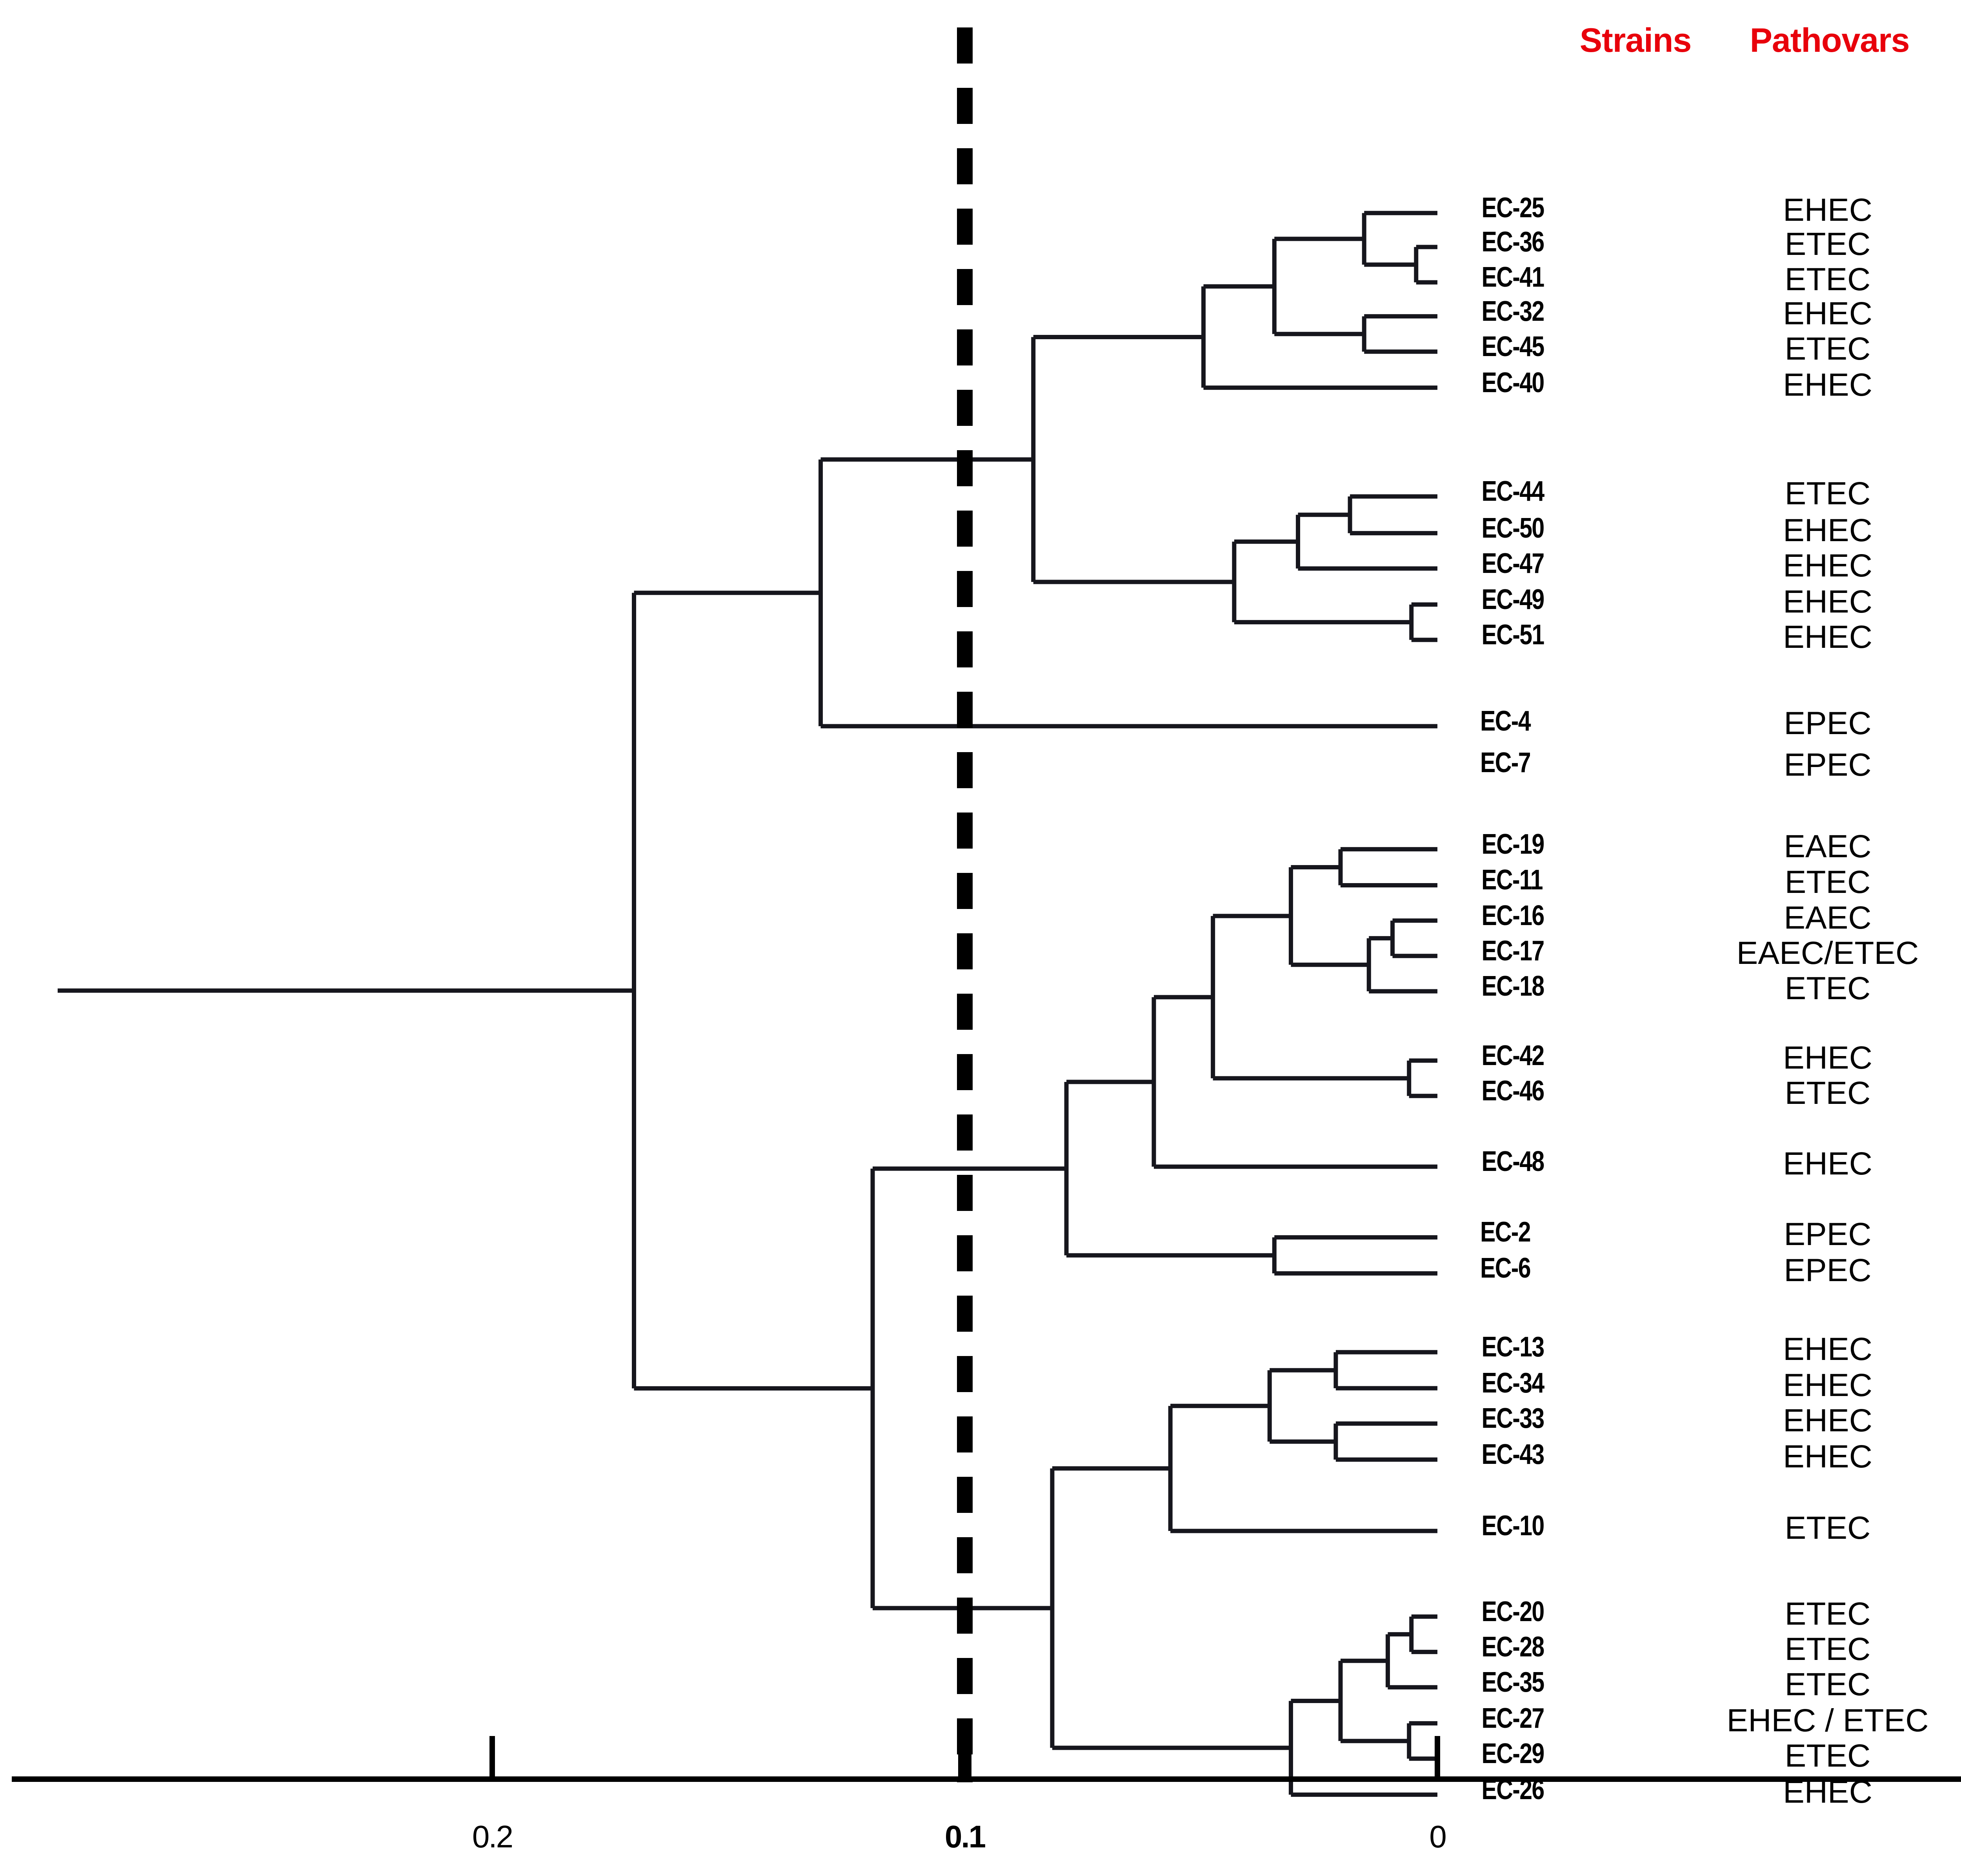 The image size is (1961, 1876). I want to click on strain-label: EC-4, so click(1505, 721).